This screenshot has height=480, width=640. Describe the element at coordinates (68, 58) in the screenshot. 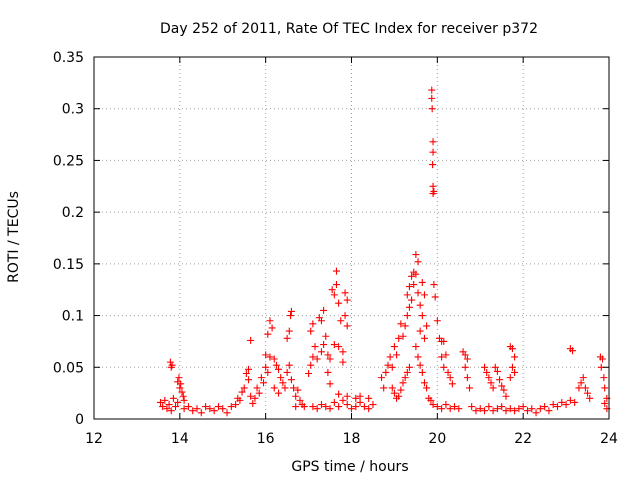

I see `y-tick-label: 0.35` at that location.